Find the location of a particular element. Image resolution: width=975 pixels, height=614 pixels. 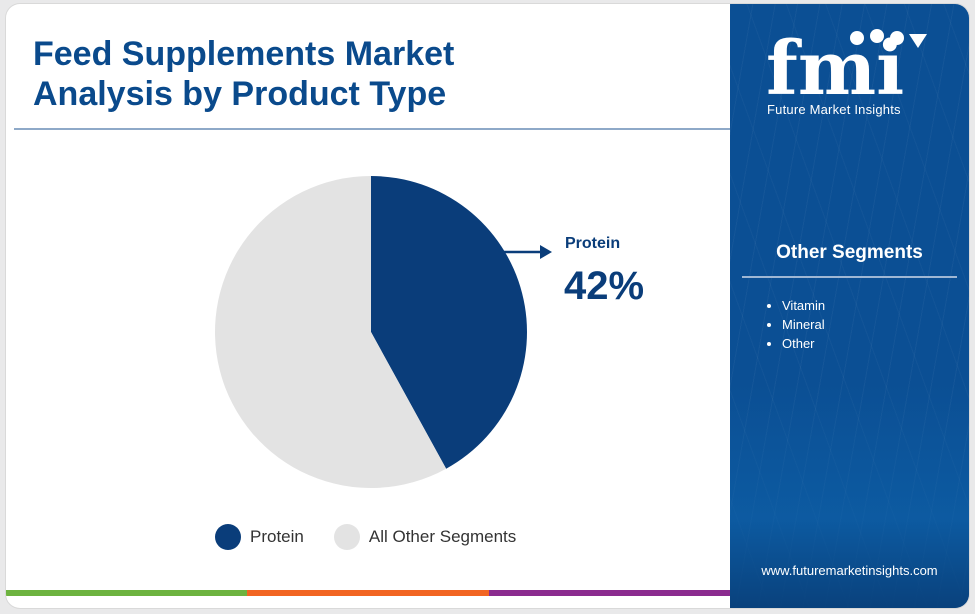

legend-item-other: All Other Segments is located at coordinates (425, 537).